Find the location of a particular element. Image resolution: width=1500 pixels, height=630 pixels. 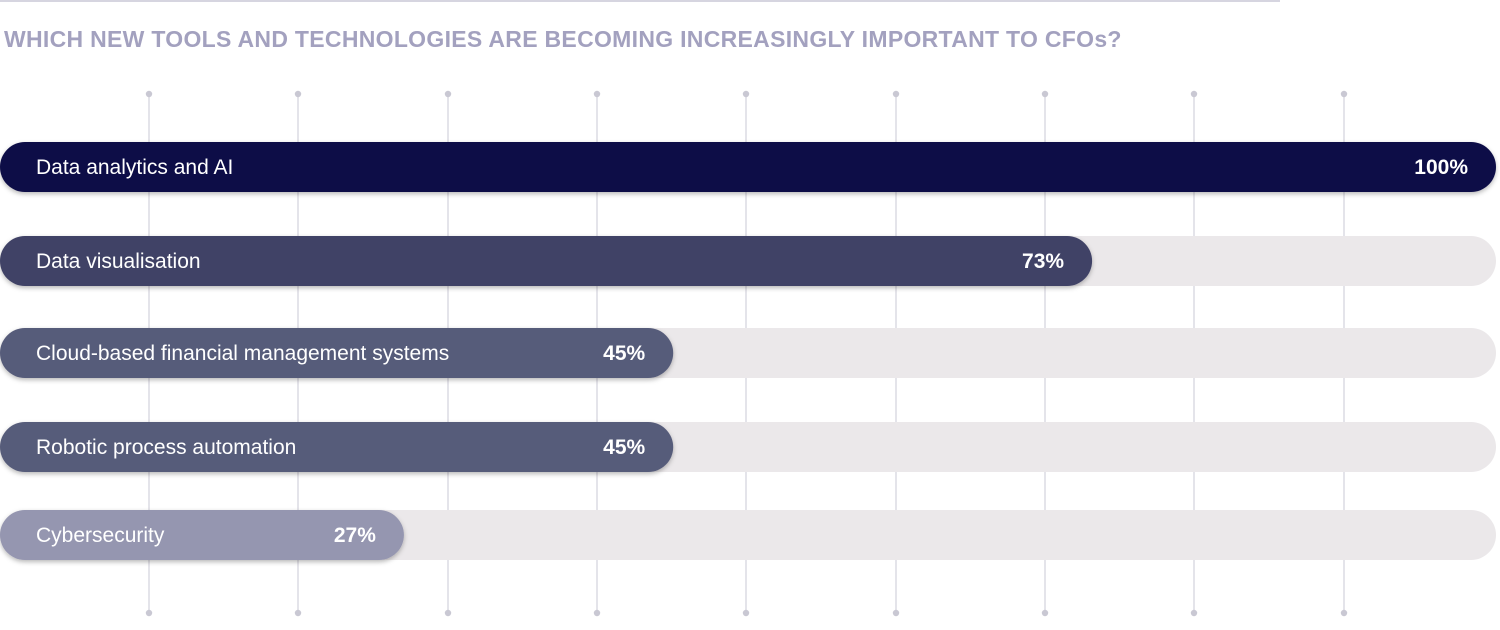

bar-label: Cybersecurity is located at coordinates (100, 535).